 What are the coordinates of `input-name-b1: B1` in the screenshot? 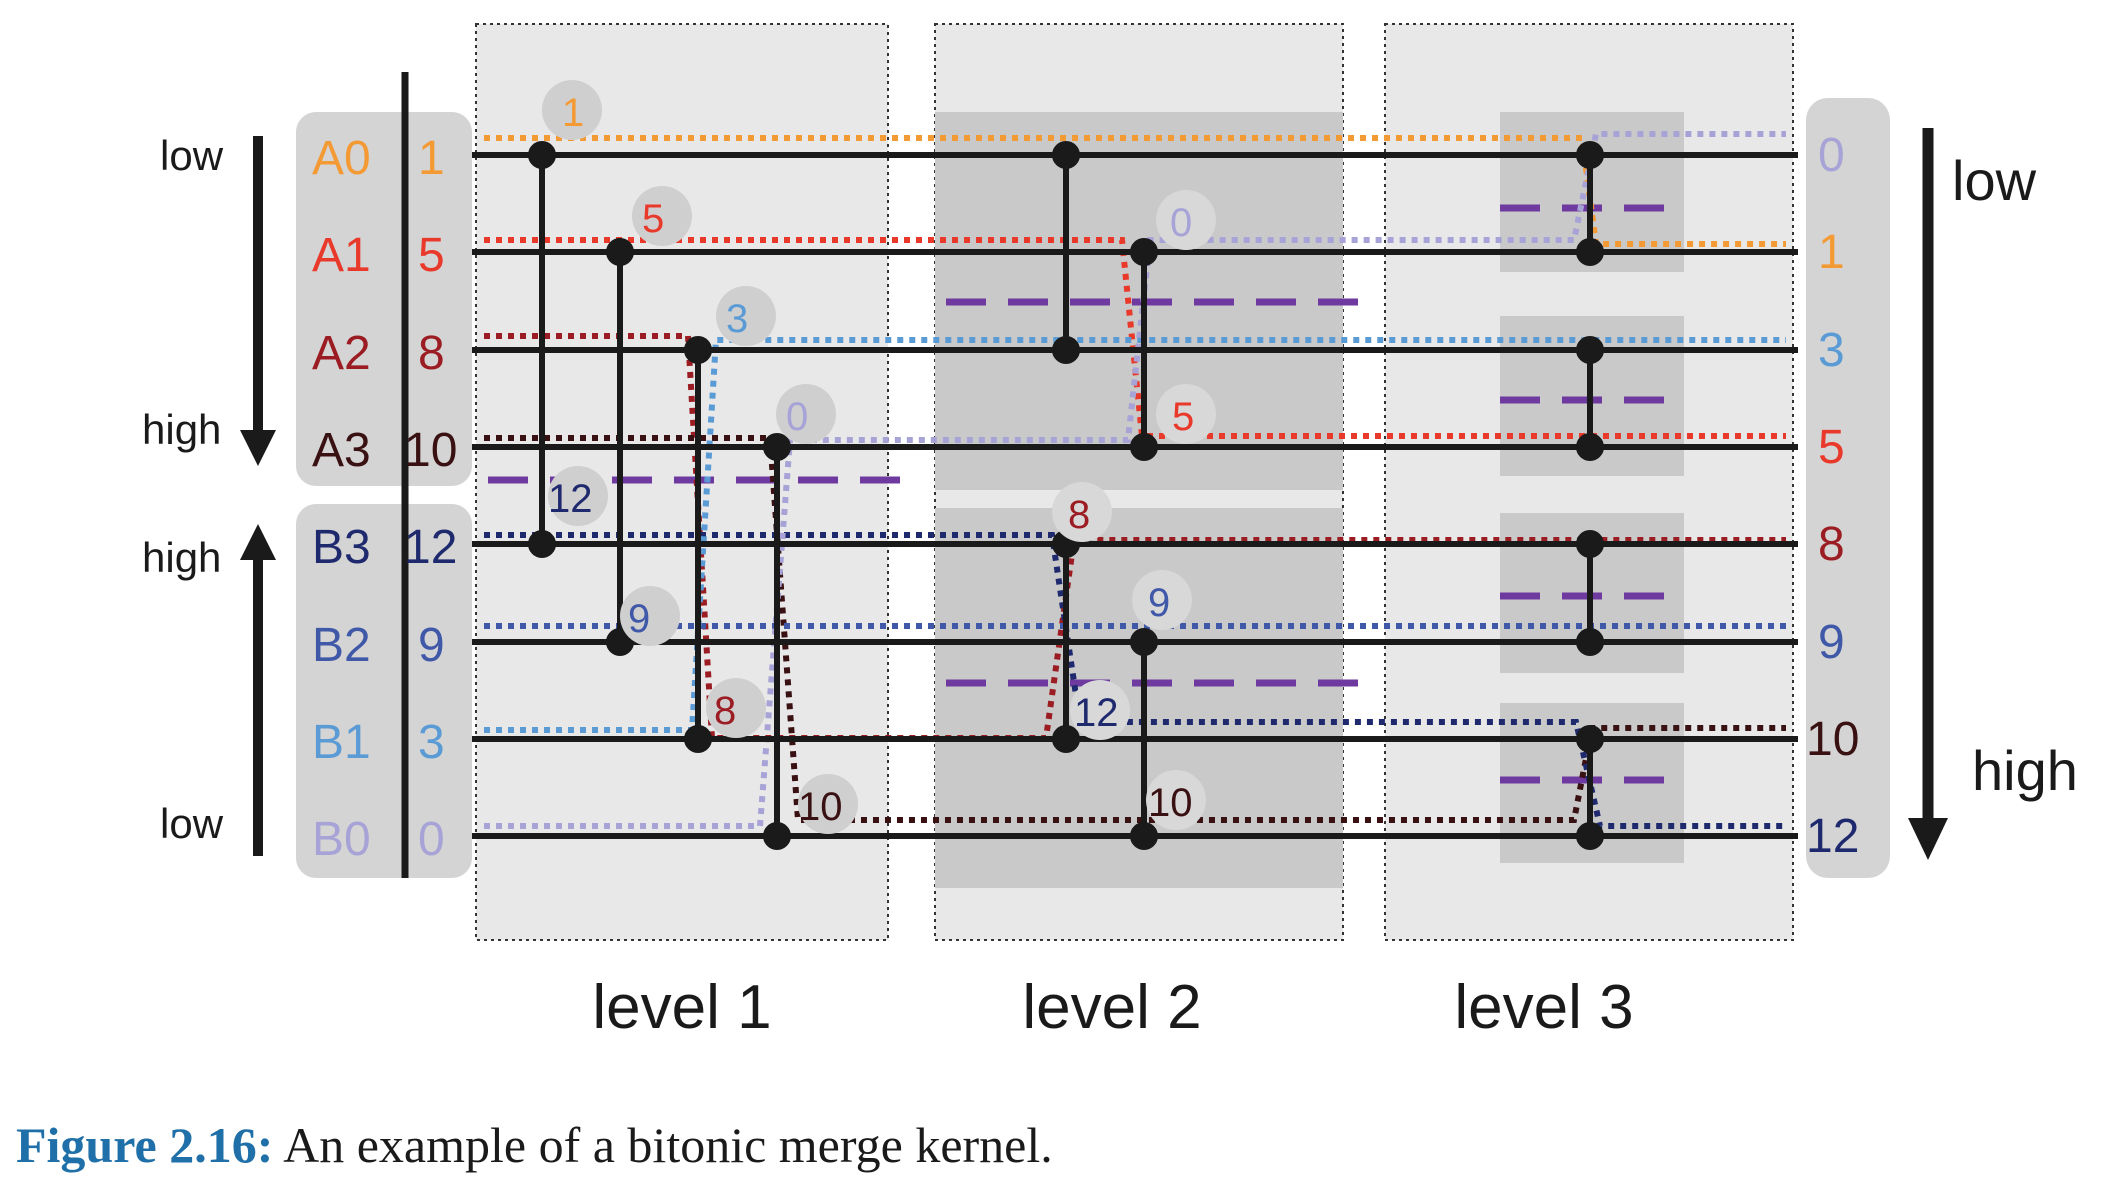 It's located at (341, 742).